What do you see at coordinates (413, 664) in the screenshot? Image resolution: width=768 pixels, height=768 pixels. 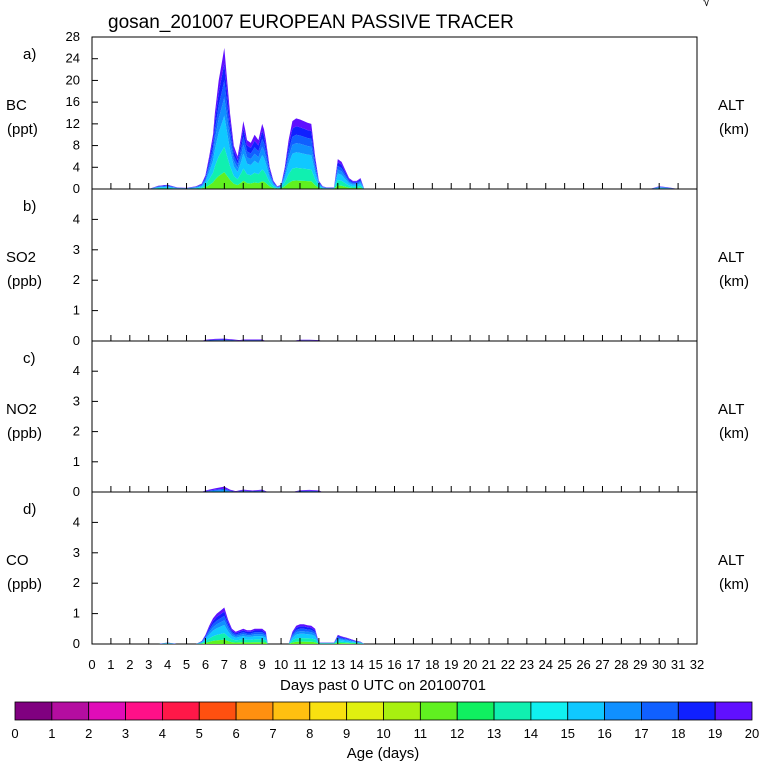 I see `x-tick-label: 17` at bounding box center [413, 664].